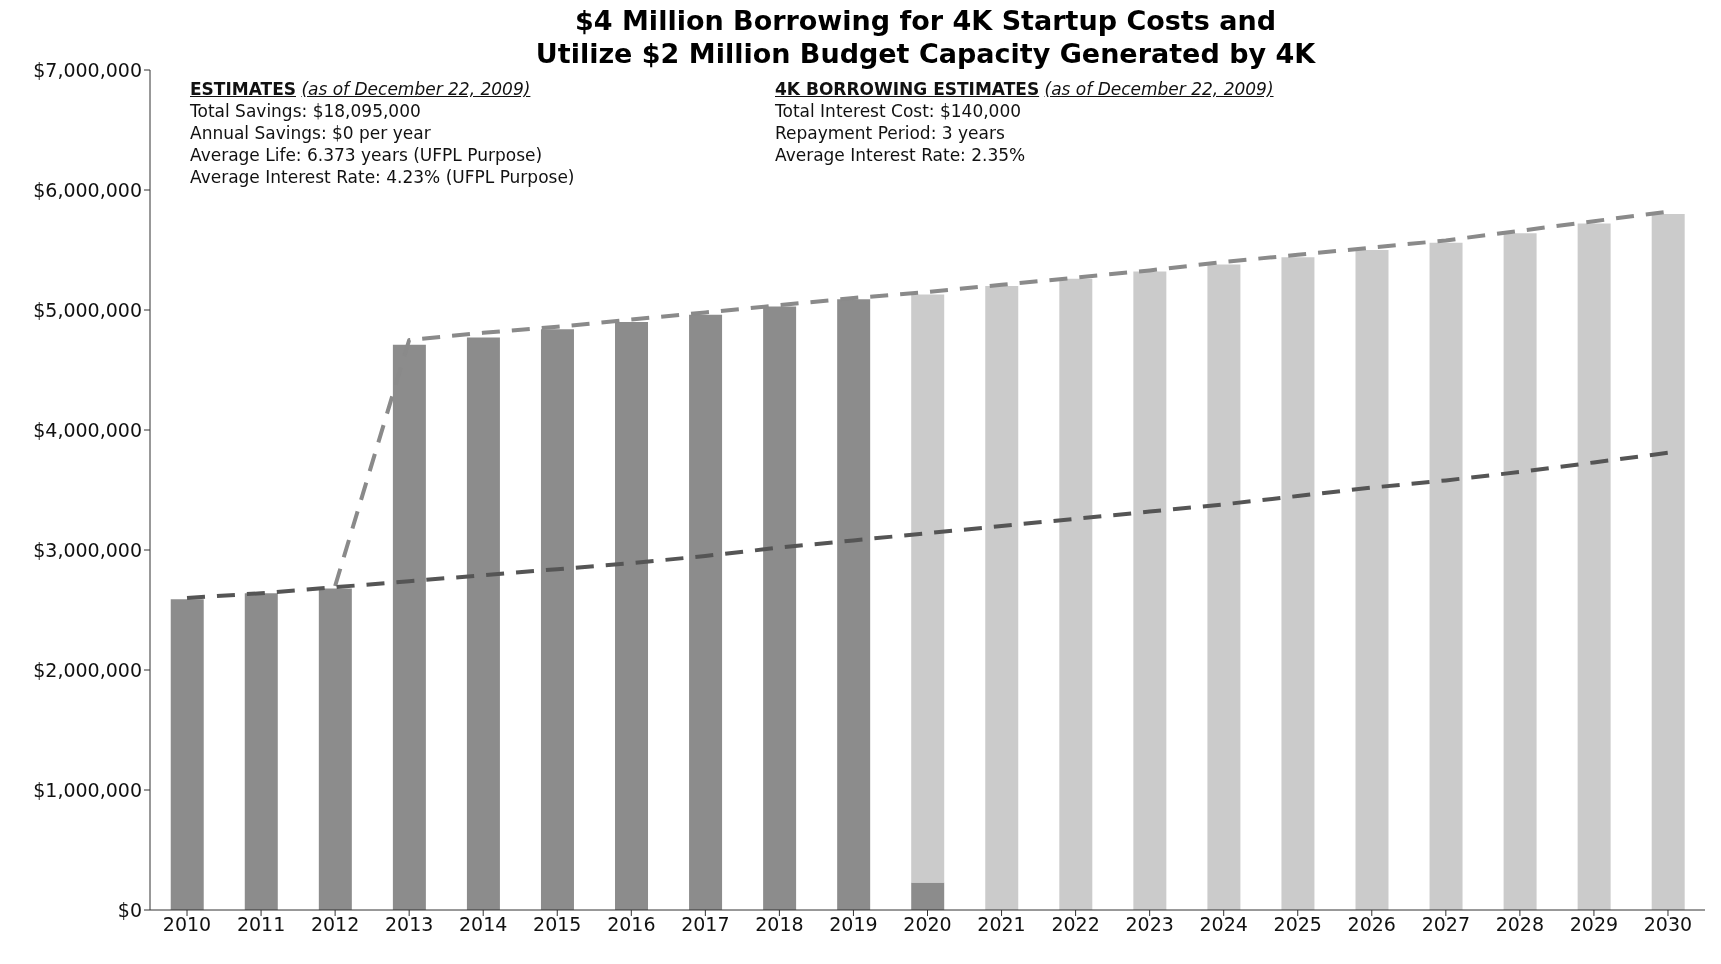 This screenshot has height=964, width=1721. What do you see at coordinates (1223, 924) in the screenshot?
I see `x-tick-label: 2024` at bounding box center [1223, 924].